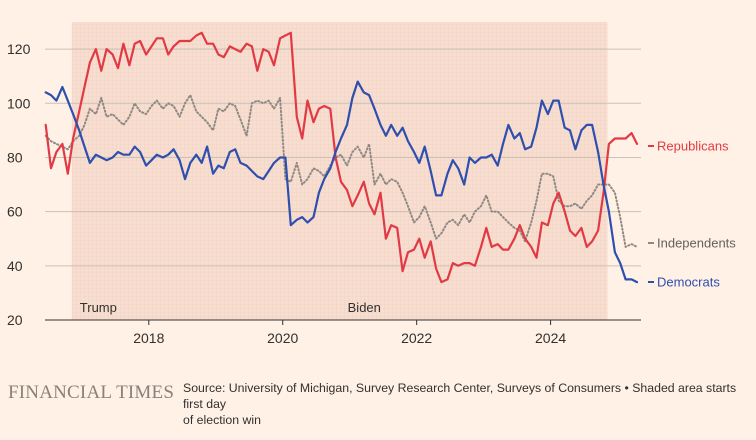  I want to click on x-tick-label-2024: 2024, so click(550, 338).